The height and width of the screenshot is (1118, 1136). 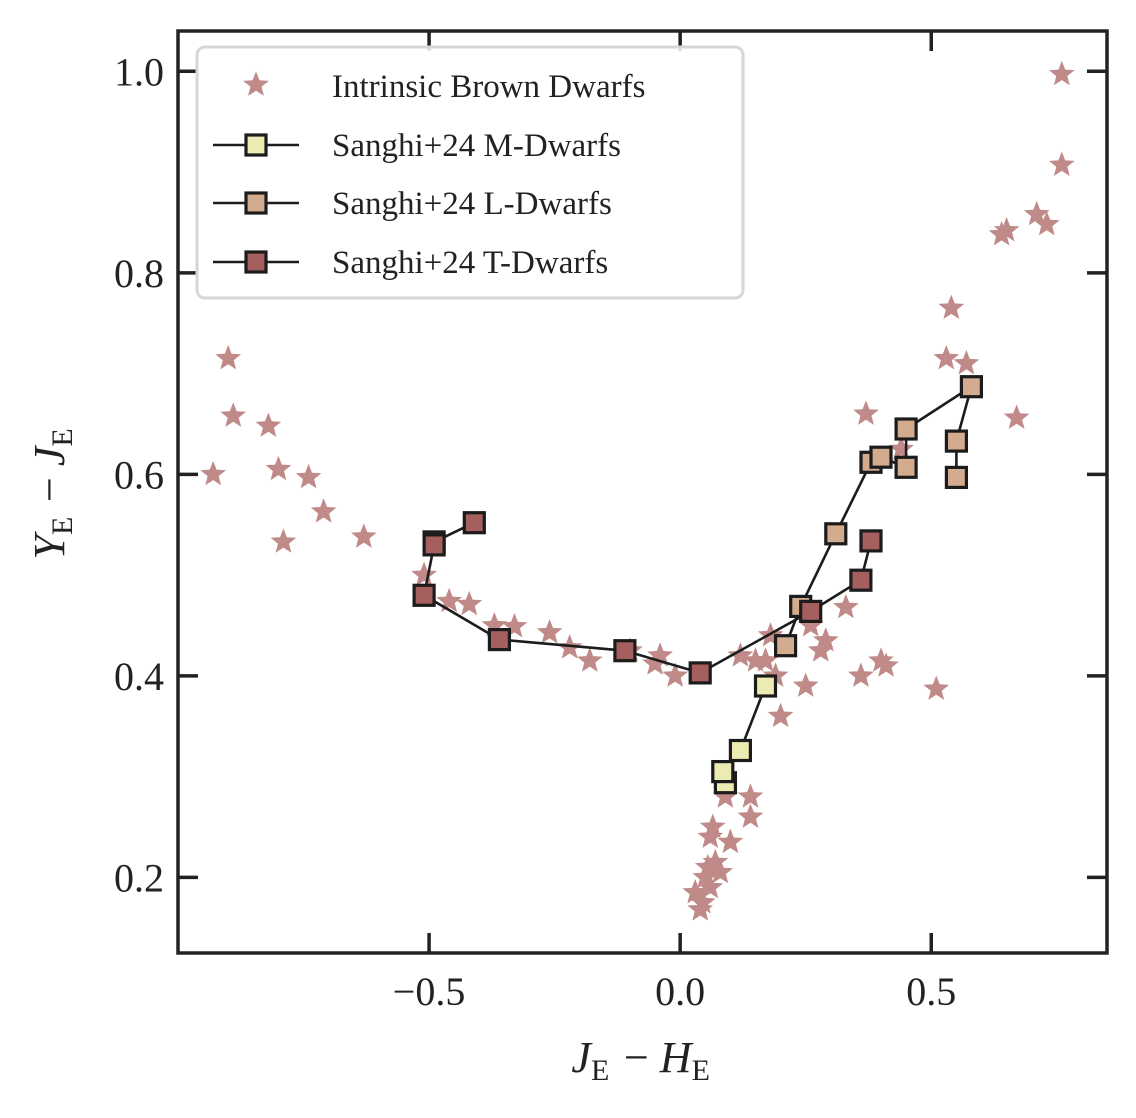 What do you see at coordinates (476, 146) in the screenshot?
I see `legend-label: Sanghi+24 M-Dwarfs` at bounding box center [476, 146].